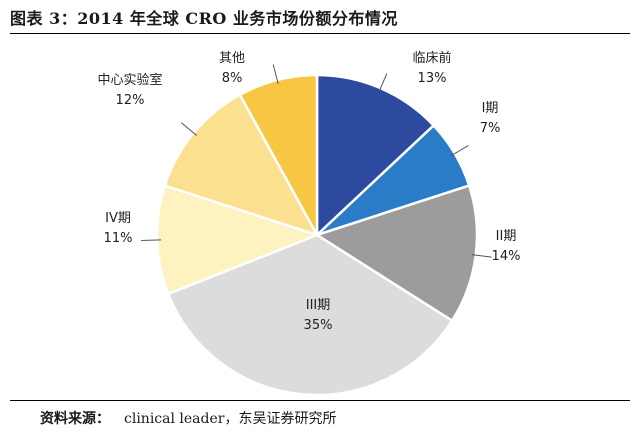 The height and width of the screenshot is (437, 640). Describe the element at coordinates (318, 325) in the screenshot. I see `slice-value-label: 35%` at that location.